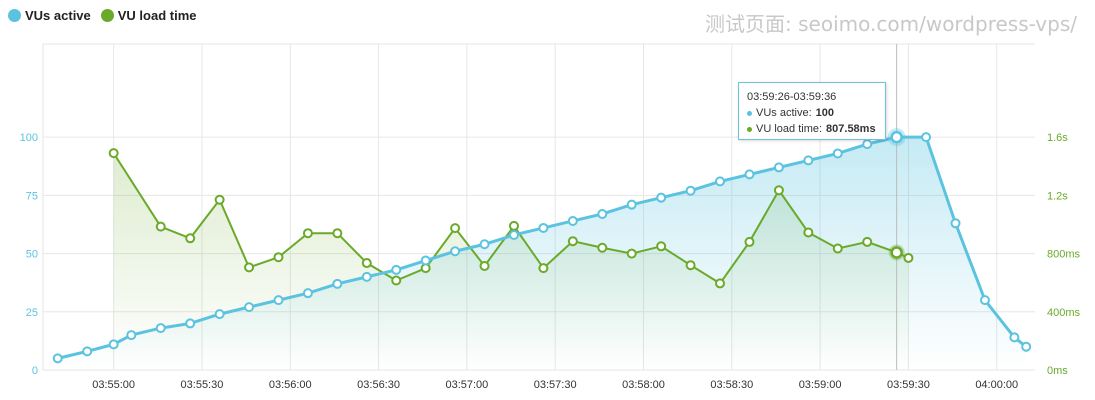 Image resolution: width=1095 pixels, height=400 pixels. I want to click on legend-marker-load, so click(107, 15).